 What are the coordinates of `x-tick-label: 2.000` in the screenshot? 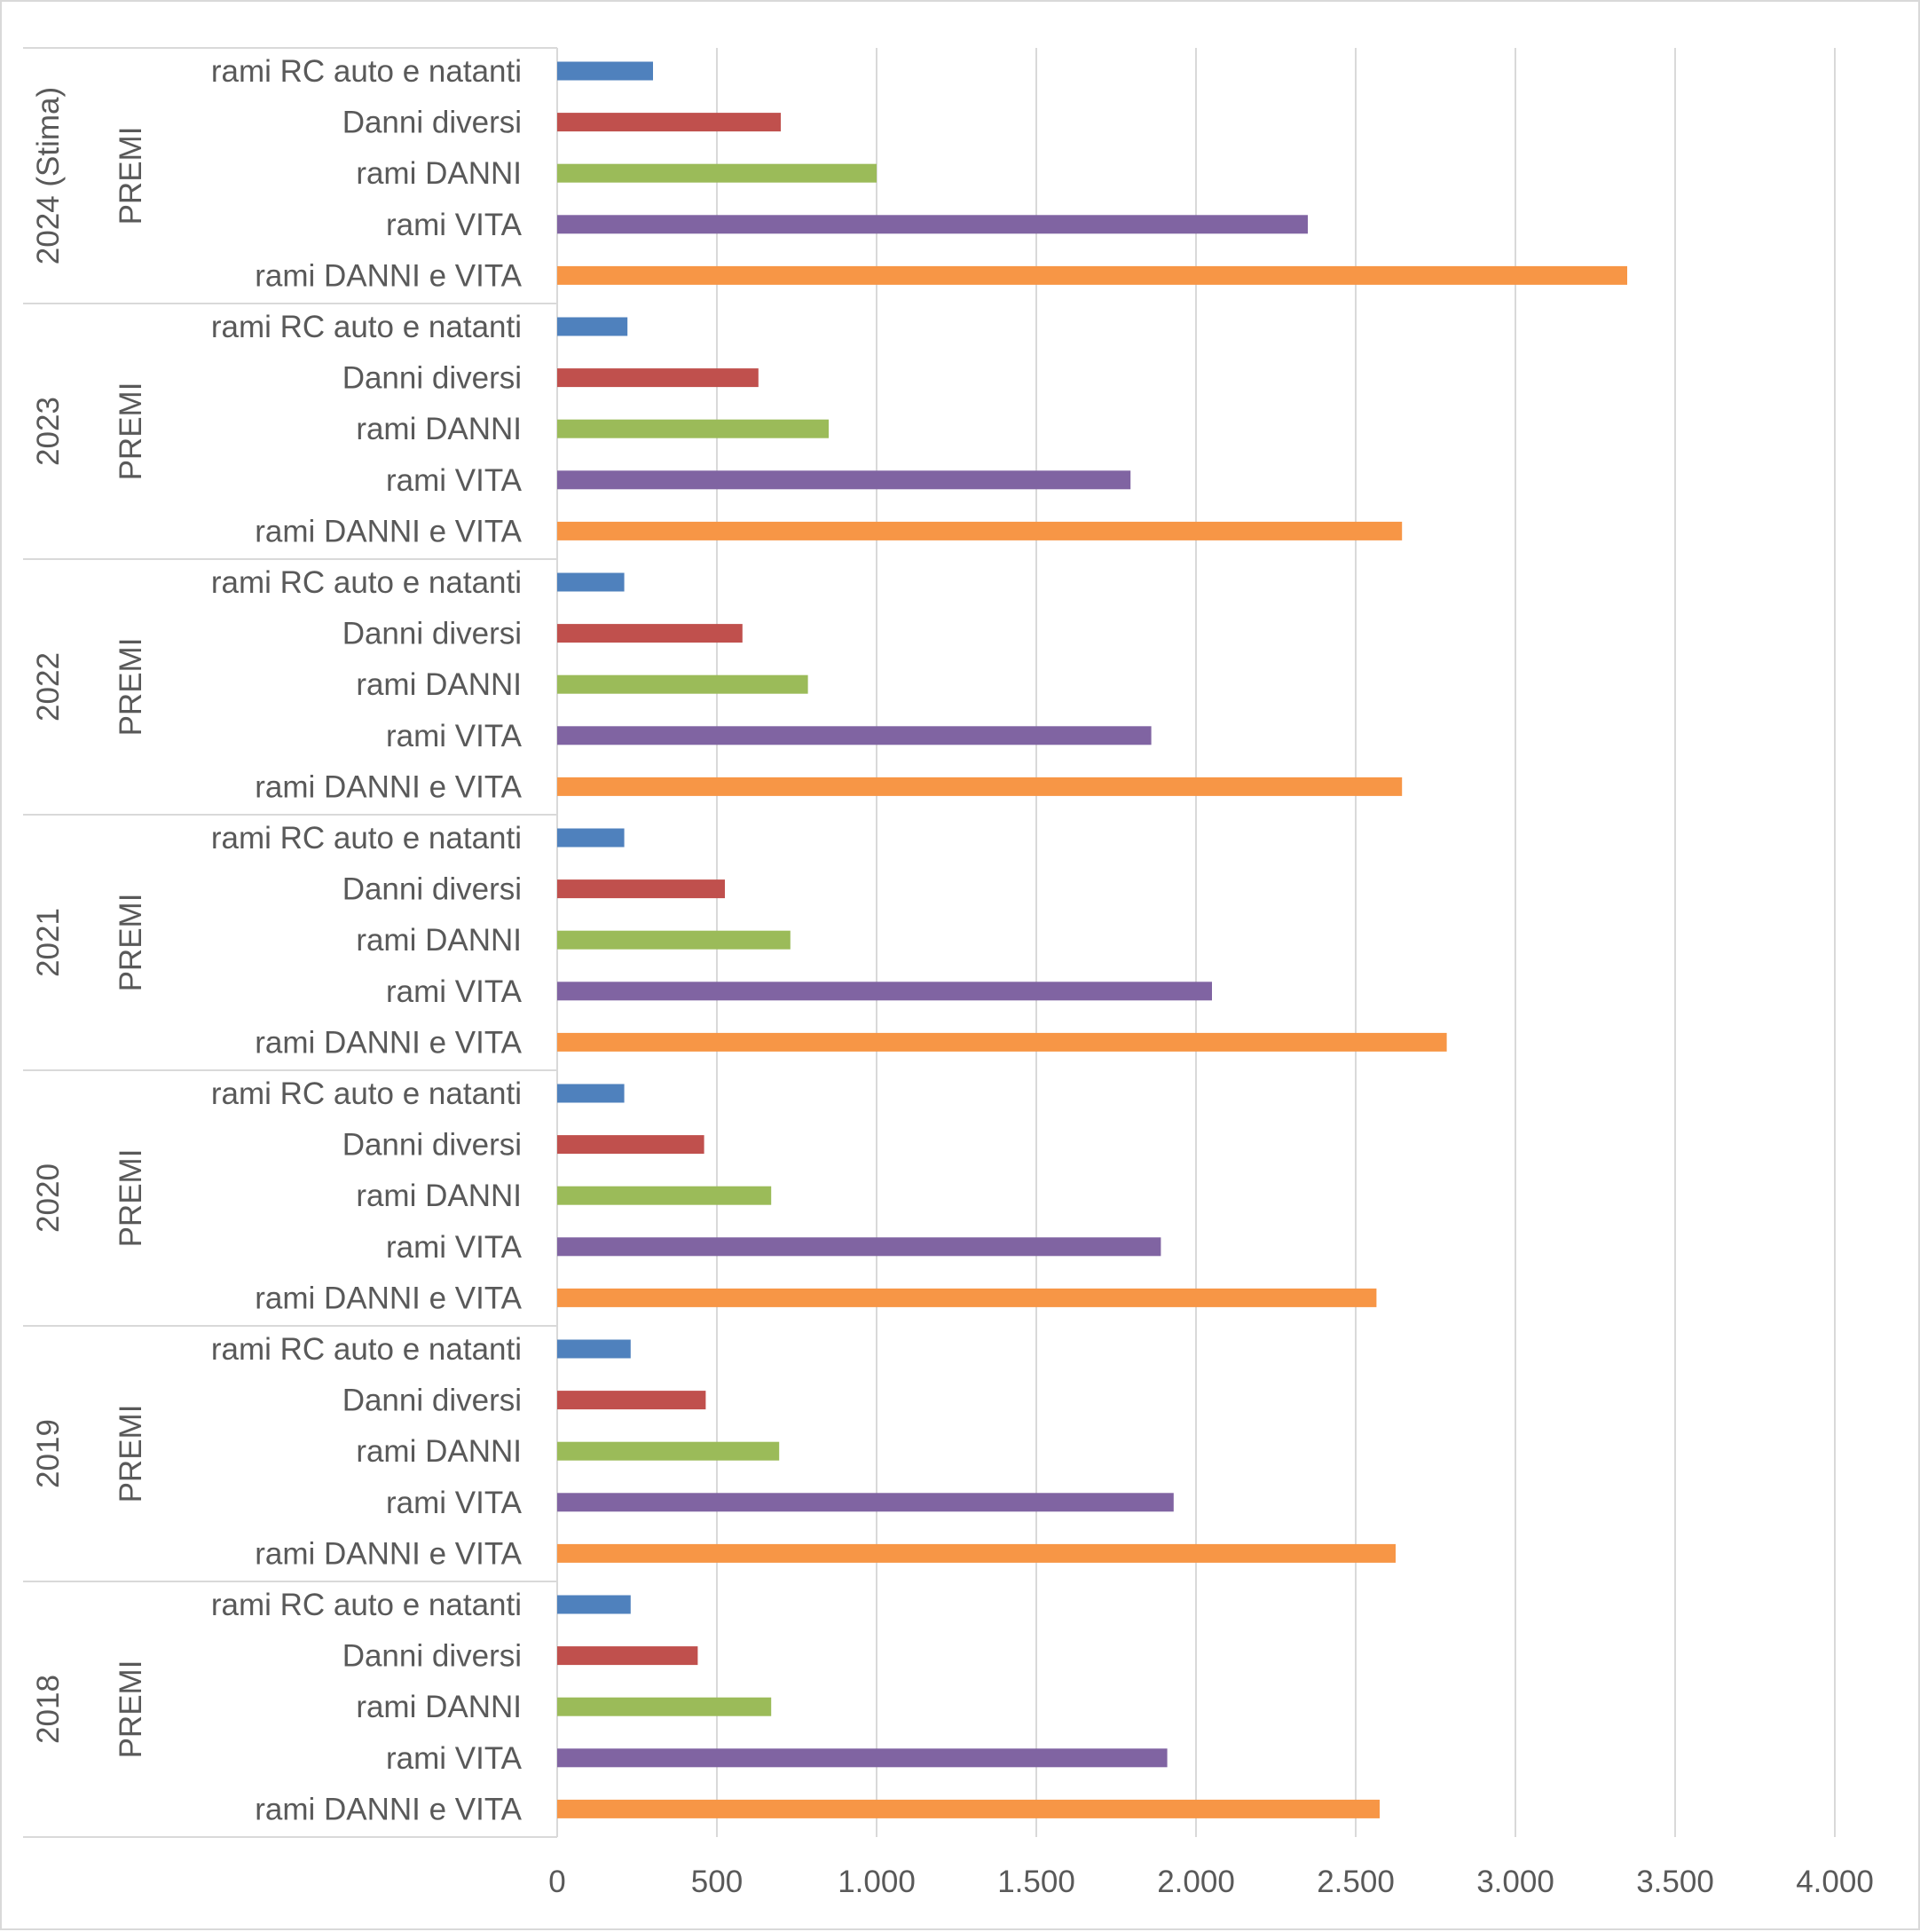 It's located at (1196, 1882).